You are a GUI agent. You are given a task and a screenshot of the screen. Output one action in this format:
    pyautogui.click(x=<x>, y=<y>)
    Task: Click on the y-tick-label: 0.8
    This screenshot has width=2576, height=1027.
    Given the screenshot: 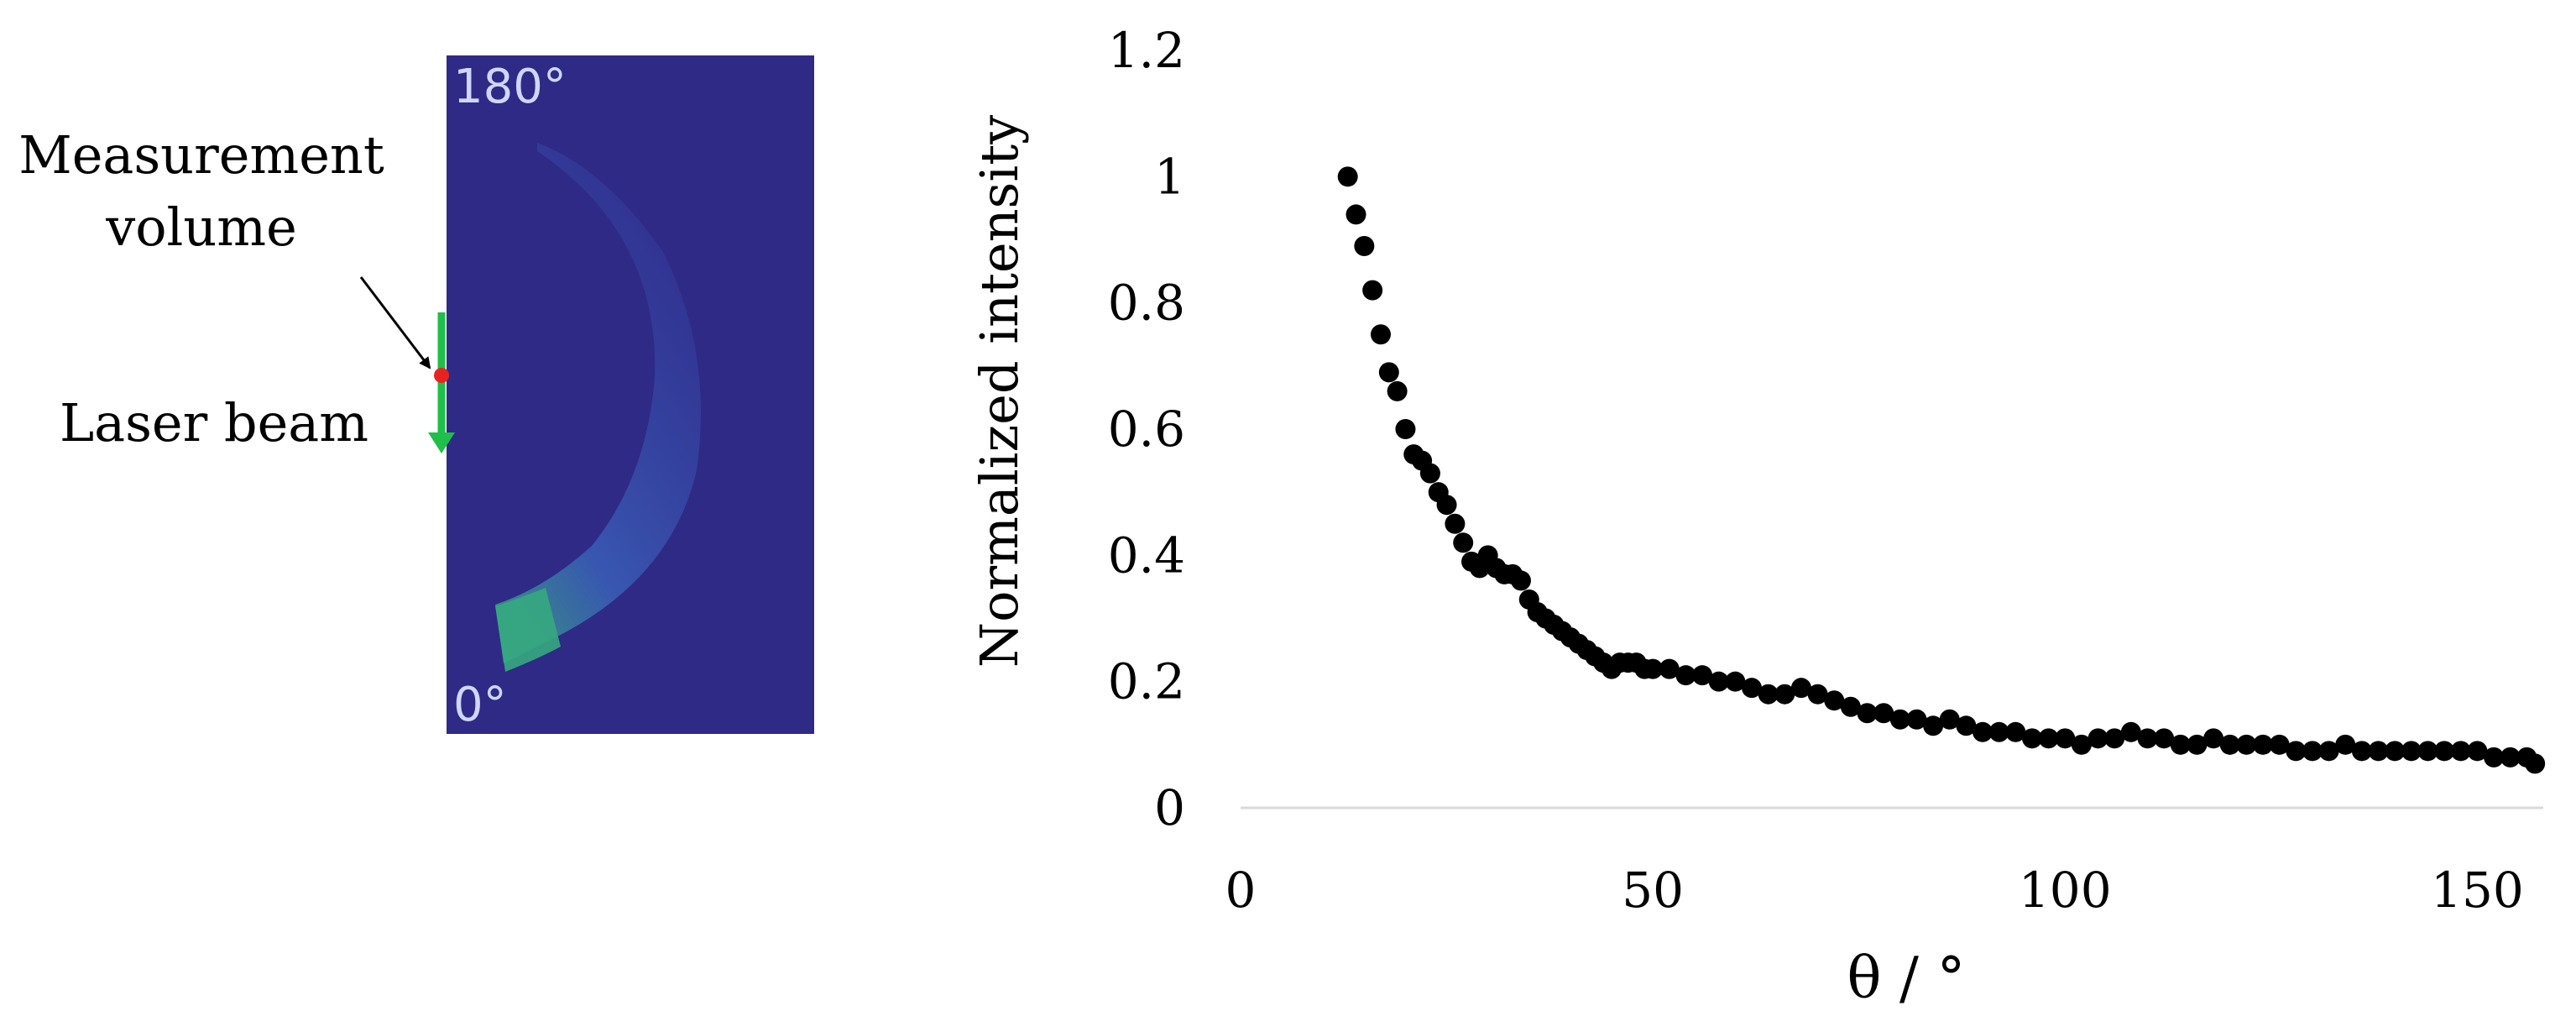 What is the action you would take?
    pyautogui.click(x=1146, y=303)
    